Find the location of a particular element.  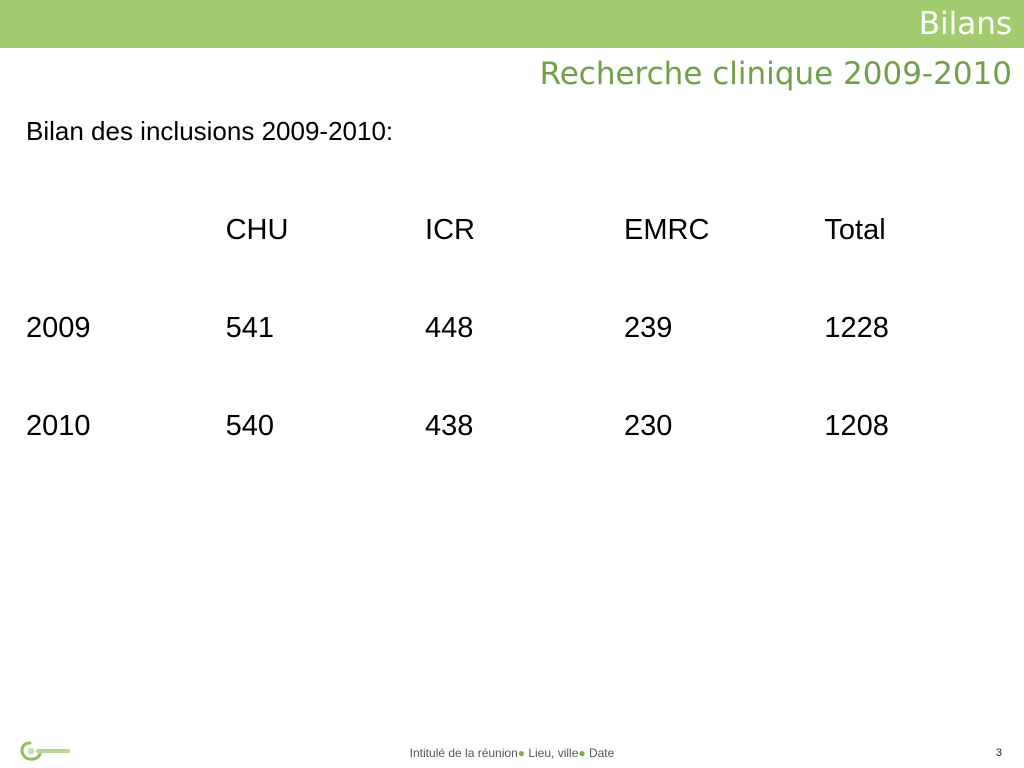

footer-place: Lieu, ville is located at coordinates (552, 753).